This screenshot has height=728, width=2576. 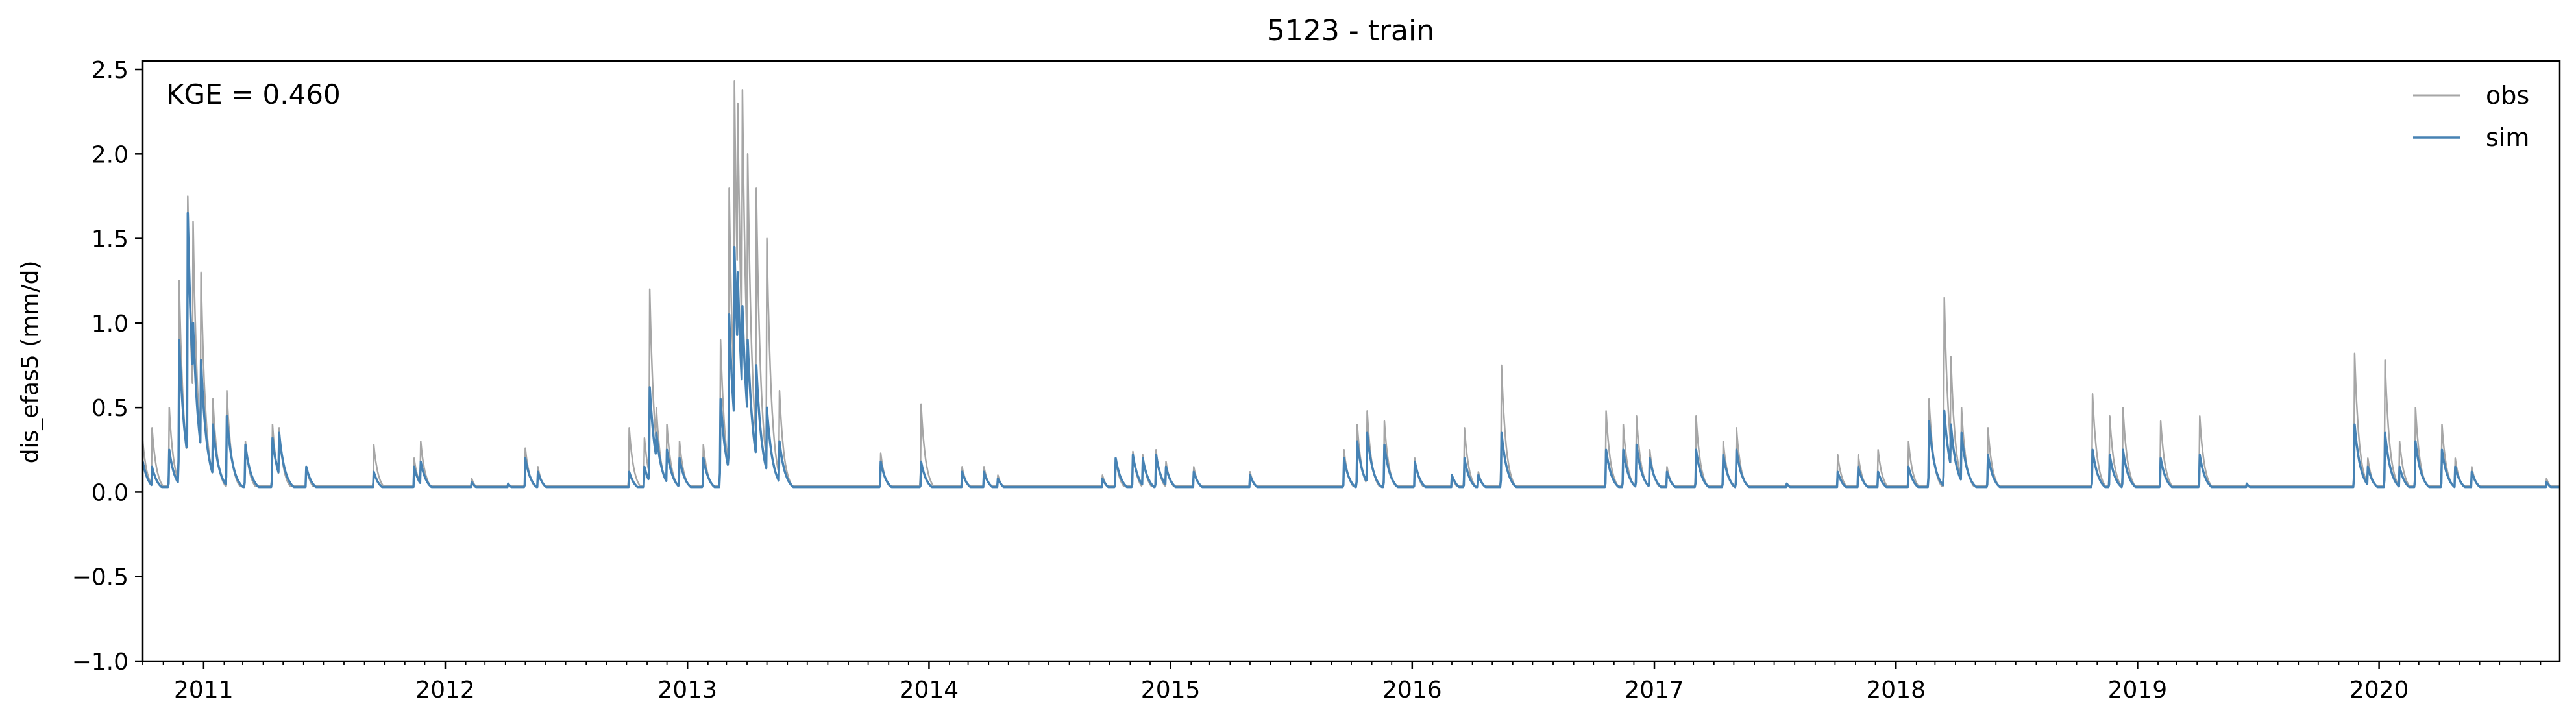 I want to click on x-tick-label: 2016, so click(x=1412, y=690).